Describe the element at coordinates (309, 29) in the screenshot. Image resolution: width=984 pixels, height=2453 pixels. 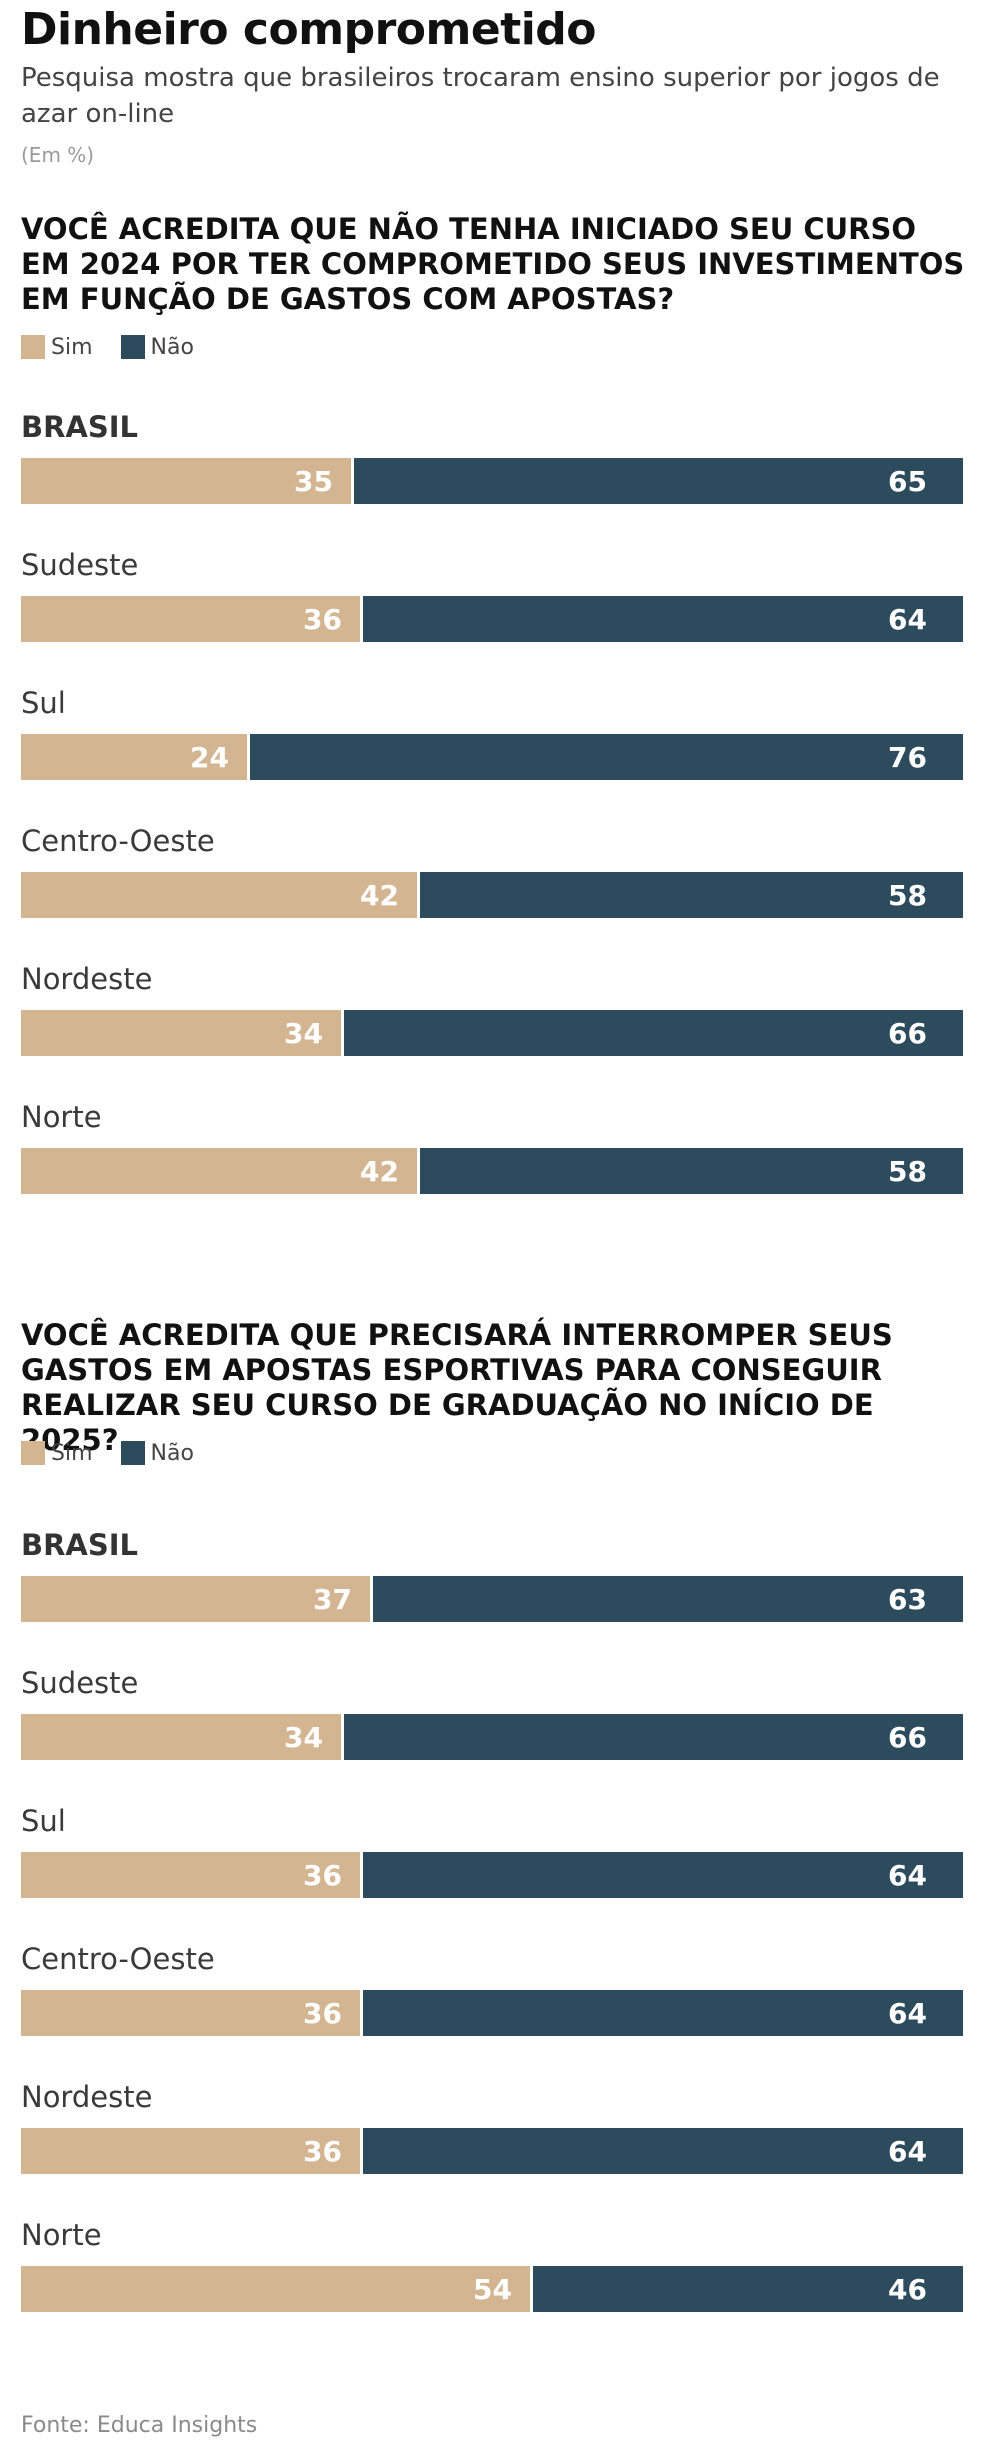
I see `chart-title: Dinheiro comprometido` at that location.